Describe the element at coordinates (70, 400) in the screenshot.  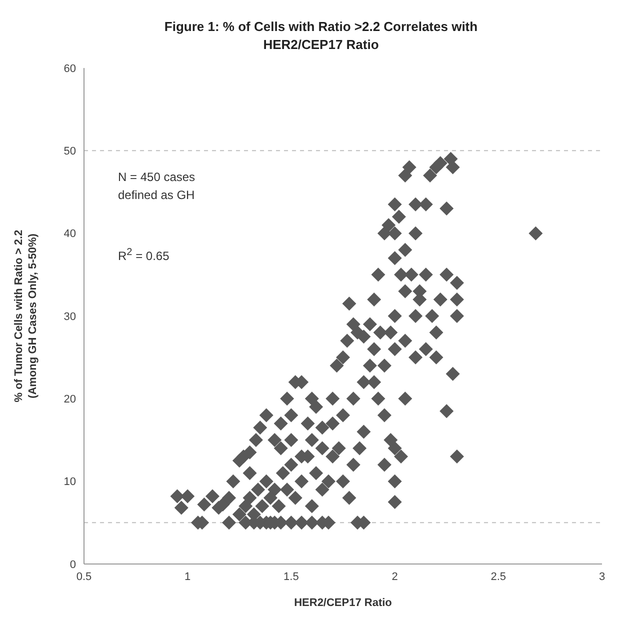
I see `y-tick-label: 20` at that location.